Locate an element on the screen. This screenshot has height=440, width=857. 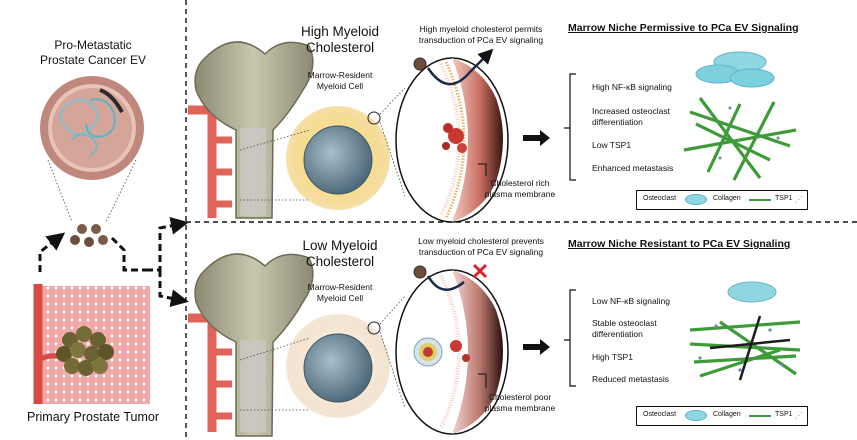
transduction-line1-high: High myeloid cholesterol permits is located at coordinates (481, 29).